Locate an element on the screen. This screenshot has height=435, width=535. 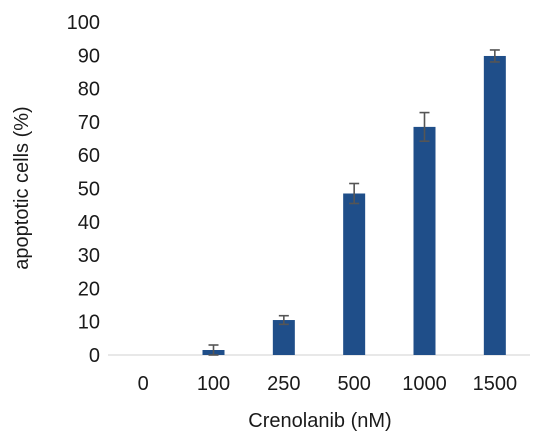
y-tick-label: 0 is located at coordinates (94, 356).